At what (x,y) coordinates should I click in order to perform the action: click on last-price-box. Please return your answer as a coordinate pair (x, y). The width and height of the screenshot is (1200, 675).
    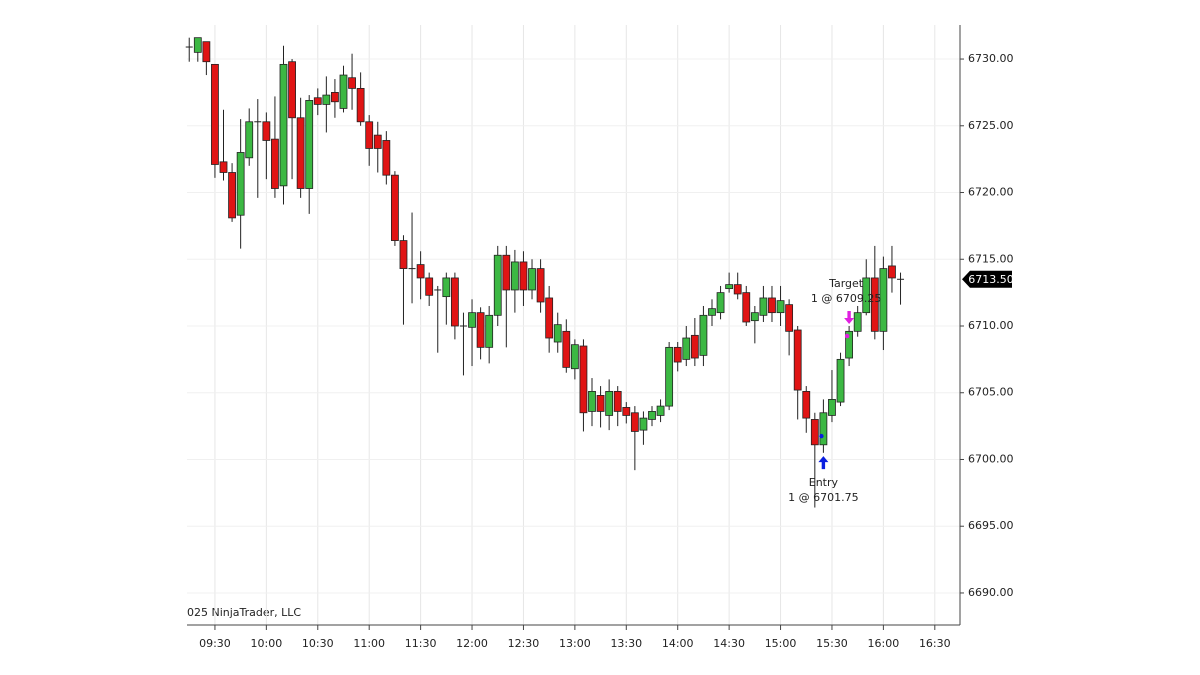
    Looking at the image, I should click on (987, 279).